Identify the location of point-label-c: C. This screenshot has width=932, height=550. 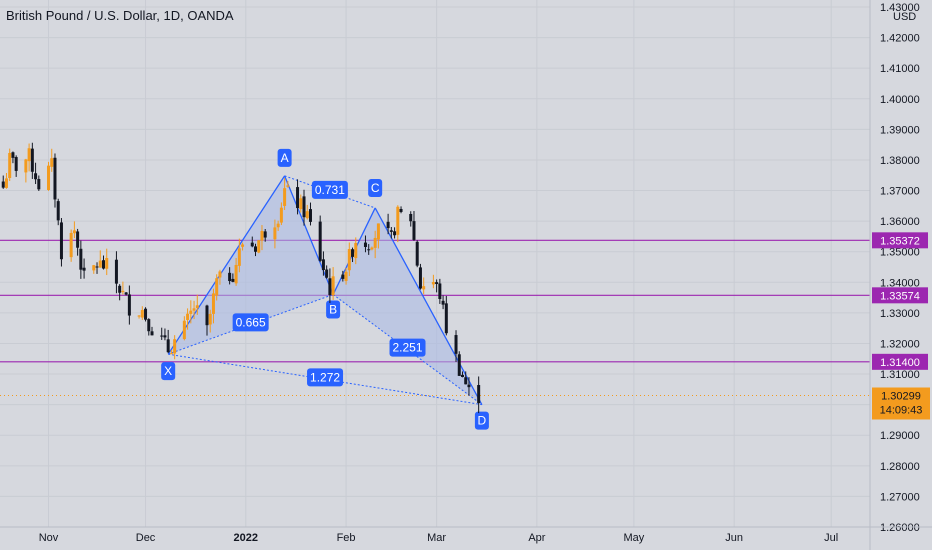
(375, 187).